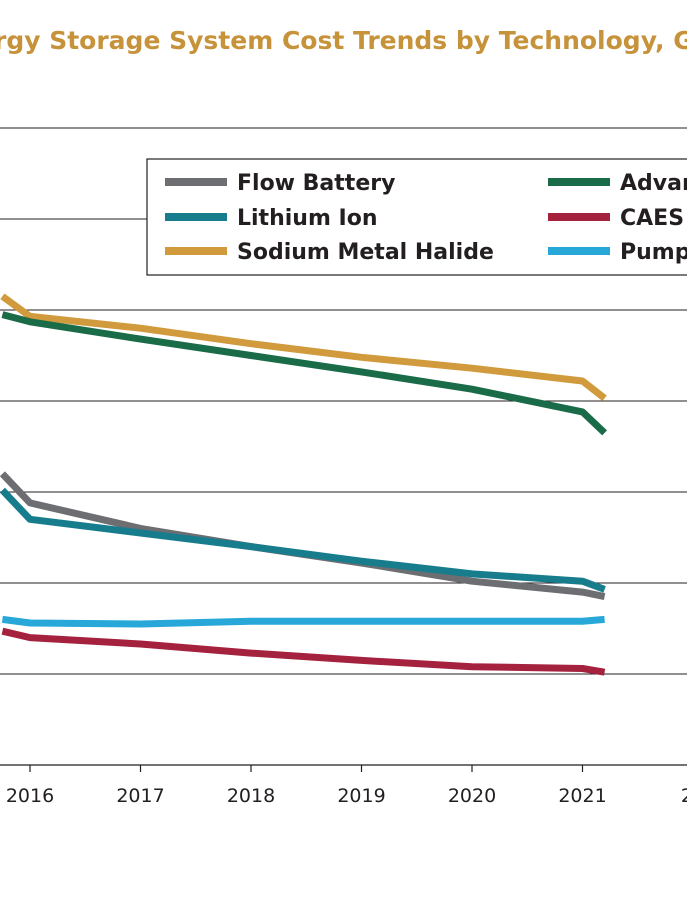 Image resolution: width=687 pixels, height=912 pixels. I want to click on series-line-sodium-metal-halide, so click(303, 347).